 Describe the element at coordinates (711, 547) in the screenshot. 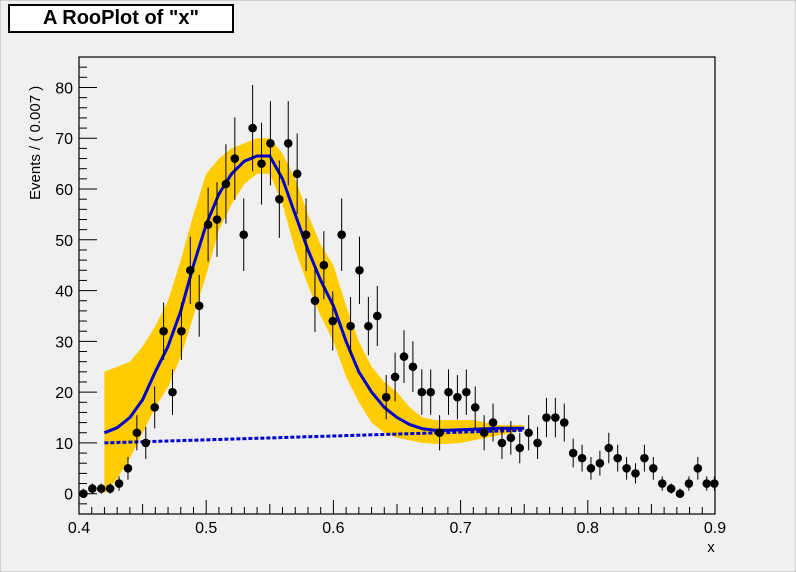

I see `x-axis-title: x` at that location.